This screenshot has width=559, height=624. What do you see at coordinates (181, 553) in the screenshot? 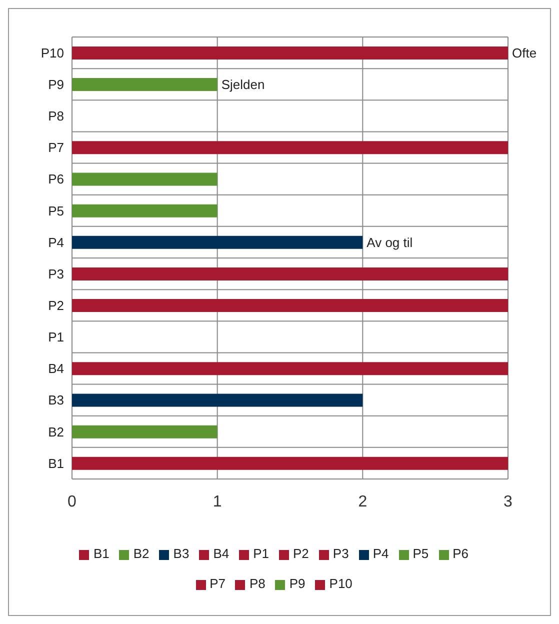
I see `legend-label: B3` at bounding box center [181, 553].